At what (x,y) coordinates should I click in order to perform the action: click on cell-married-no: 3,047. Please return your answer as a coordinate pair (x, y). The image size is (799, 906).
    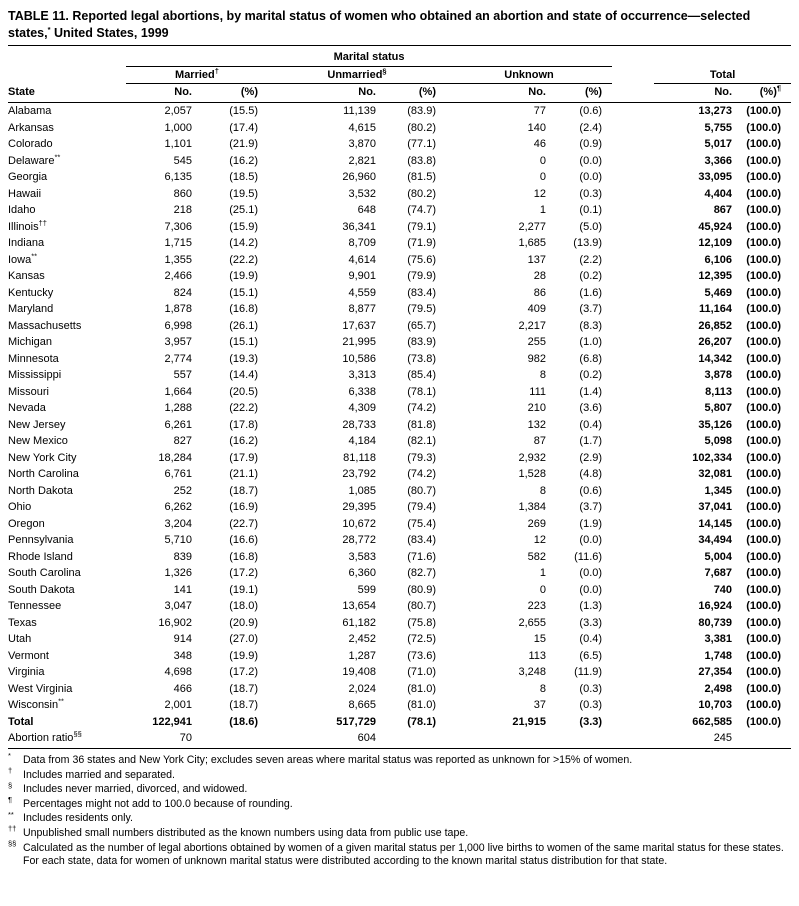
    Looking at the image, I should click on (178, 606).